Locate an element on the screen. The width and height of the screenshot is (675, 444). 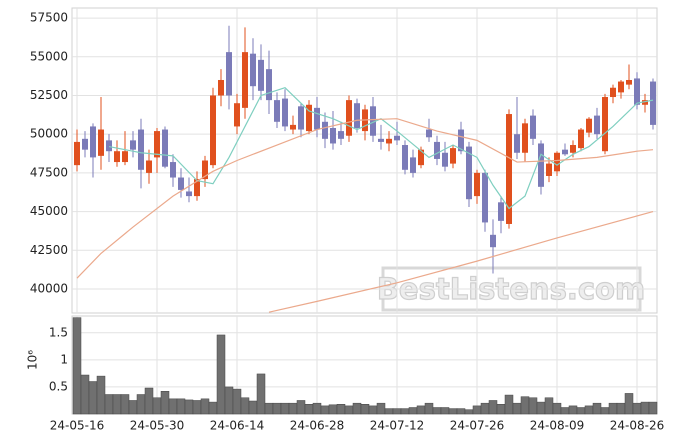
y-tick-label: 50000 is located at coordinates (49, 134).